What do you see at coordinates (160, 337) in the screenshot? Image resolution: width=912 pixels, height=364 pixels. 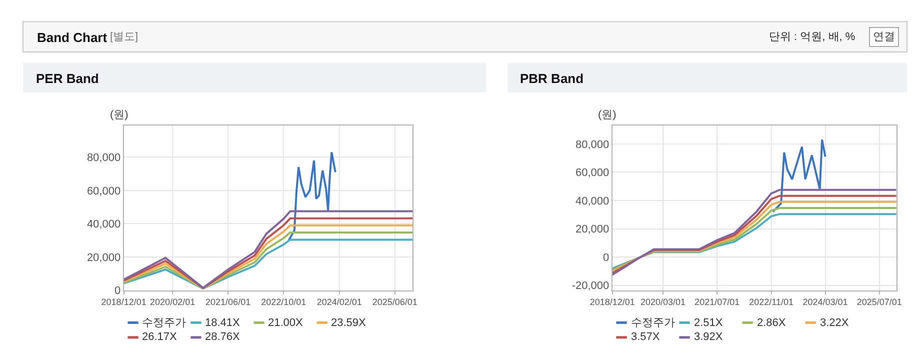 I see `legend-label: 26.17X` at bounding box center [160, 337].